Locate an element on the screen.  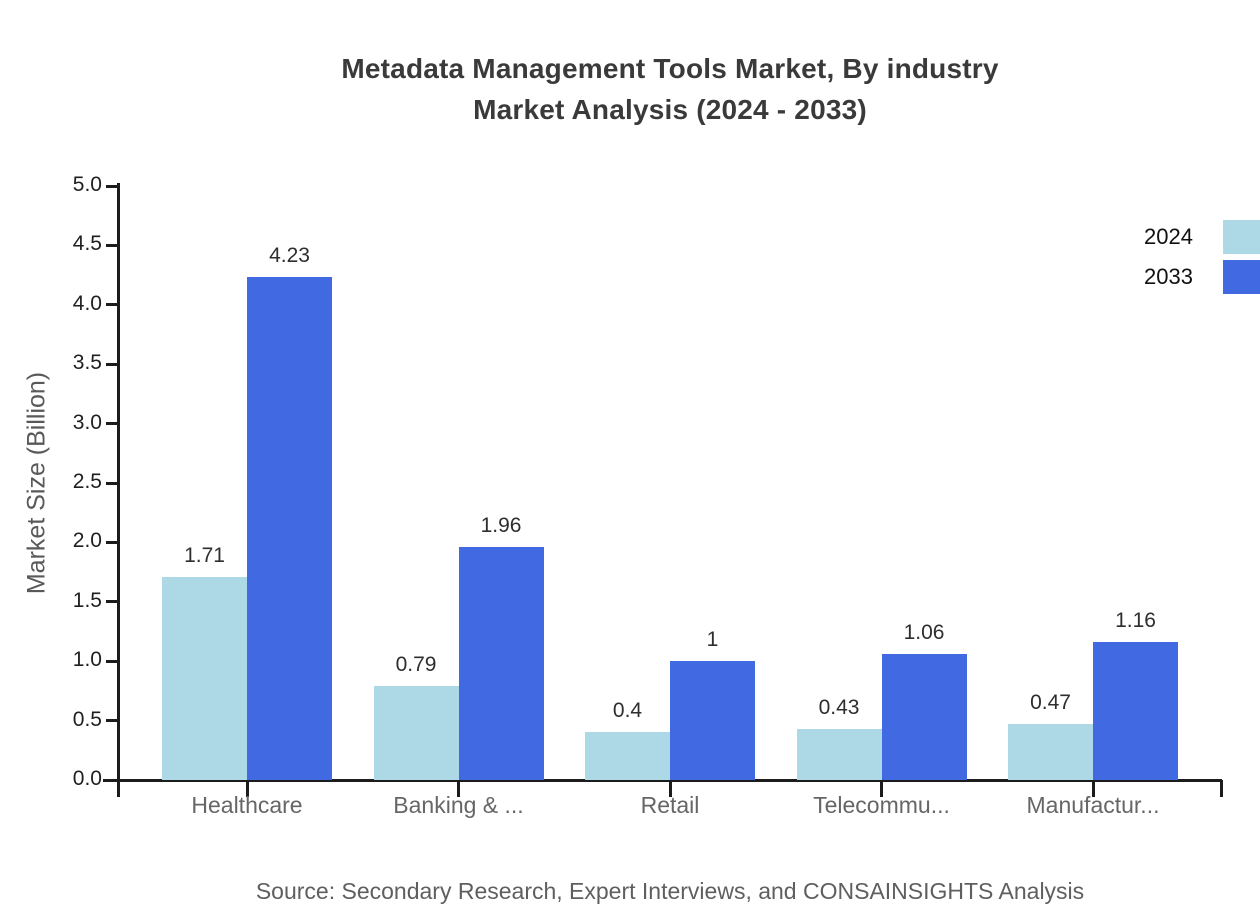
bar-value-label: 4.23 is located at coordinates (289, 256).